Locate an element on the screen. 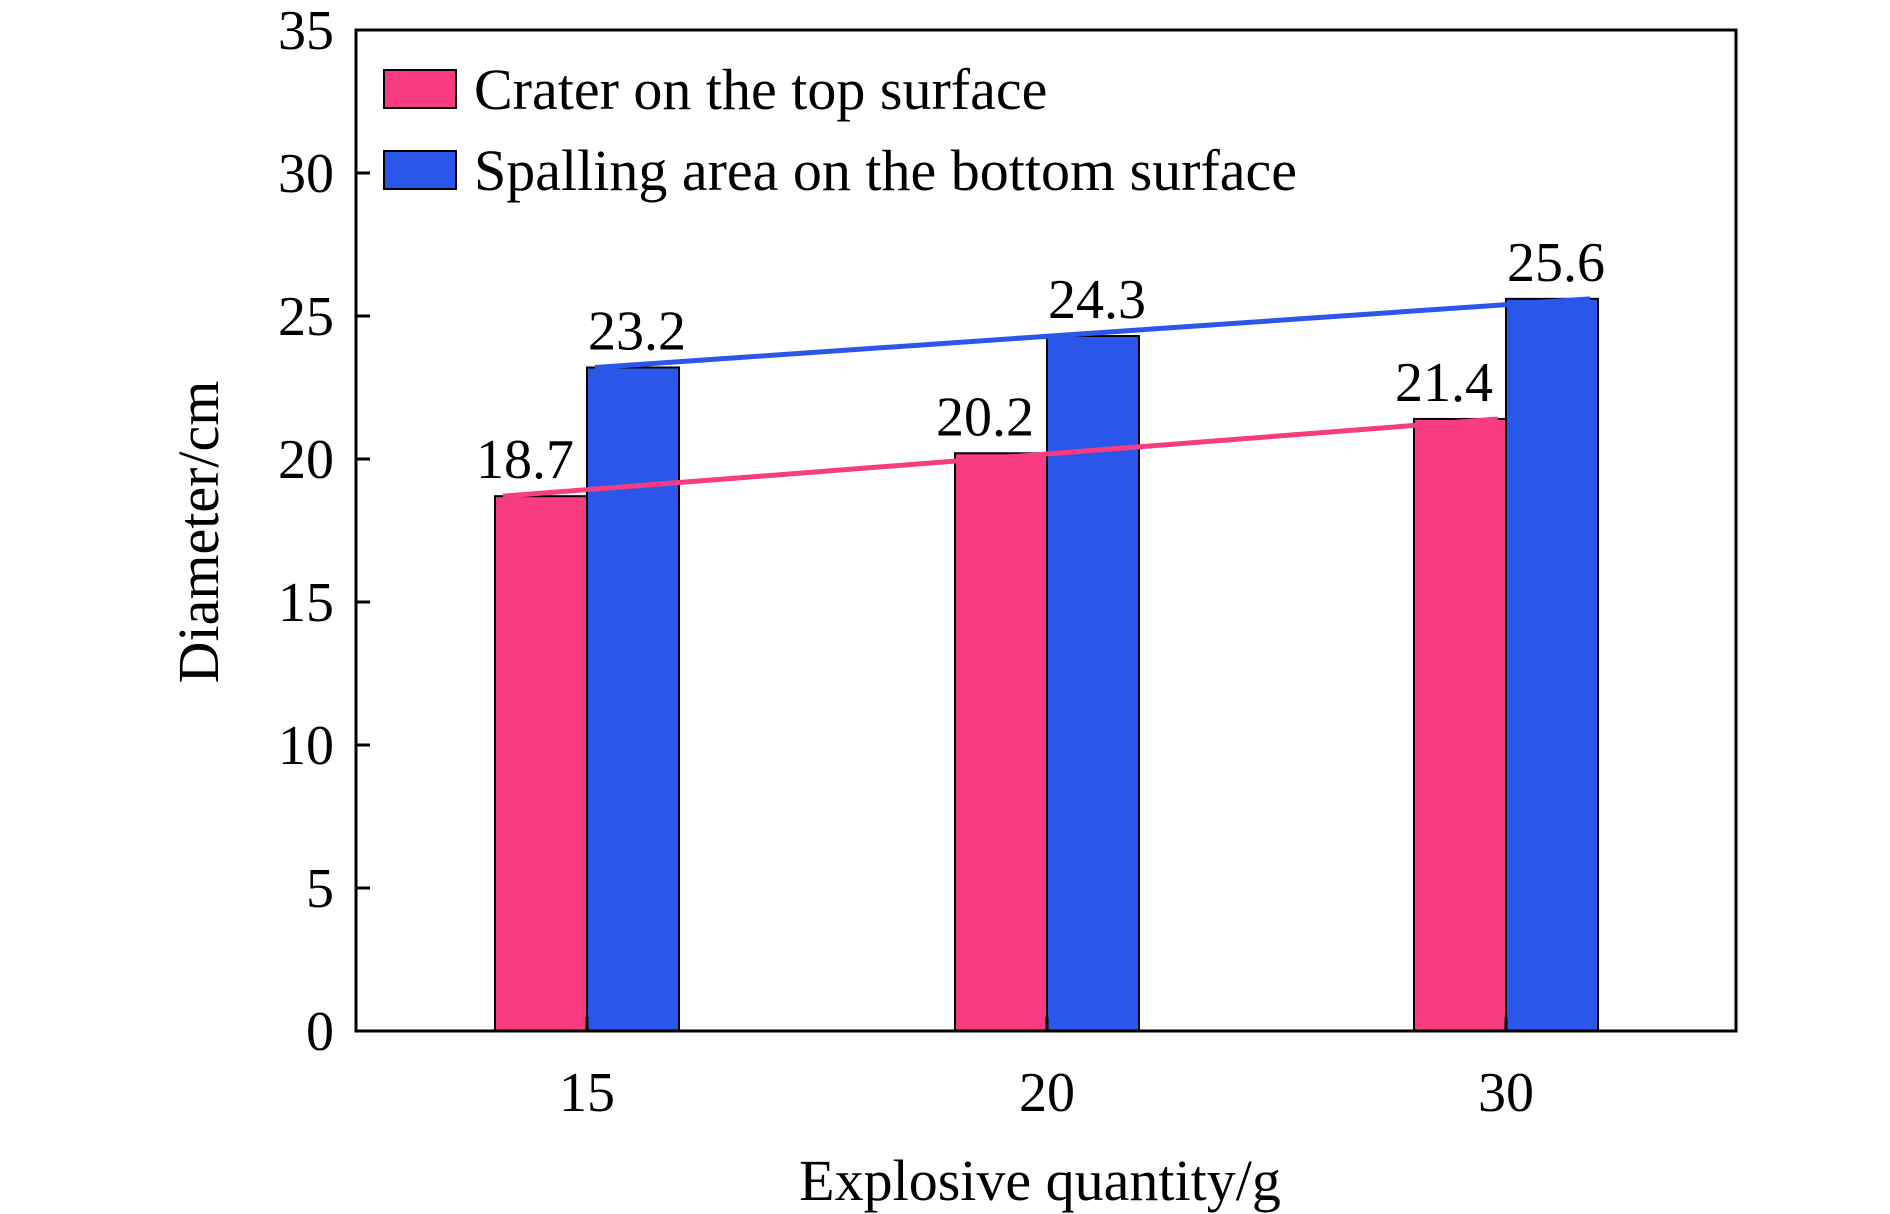  y-tick-label: 10 is located at coordinates (306, 746).